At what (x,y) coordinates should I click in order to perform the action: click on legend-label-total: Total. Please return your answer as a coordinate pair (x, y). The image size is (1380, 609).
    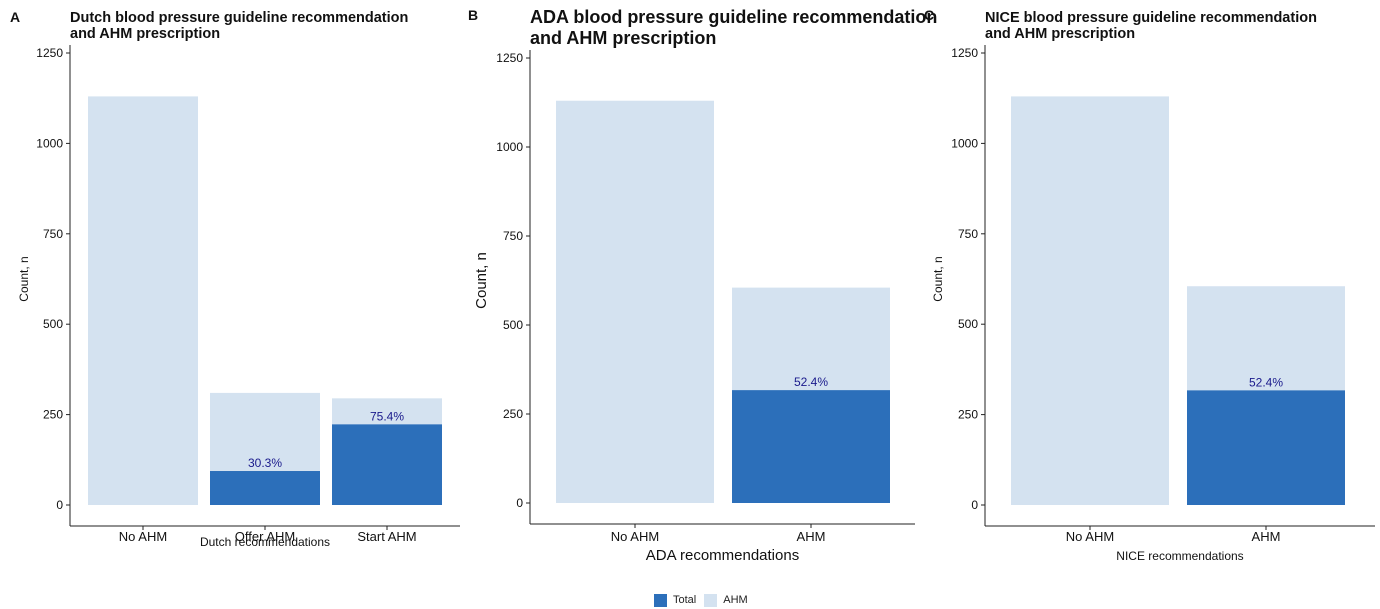
    Looking at the image, I should click on (685, 600).